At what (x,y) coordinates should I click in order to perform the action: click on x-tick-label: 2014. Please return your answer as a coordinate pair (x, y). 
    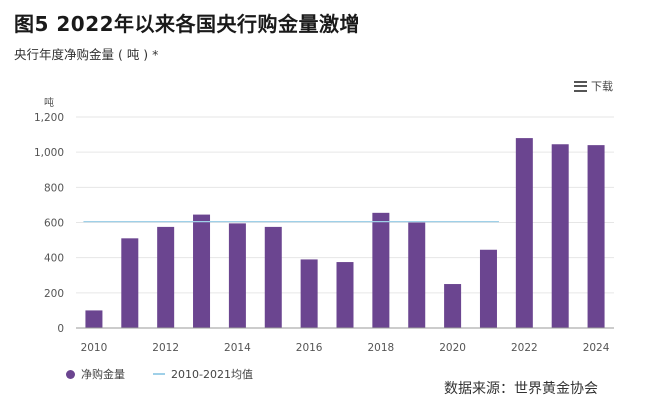
    Looking at the image, I should click on (237, 348).